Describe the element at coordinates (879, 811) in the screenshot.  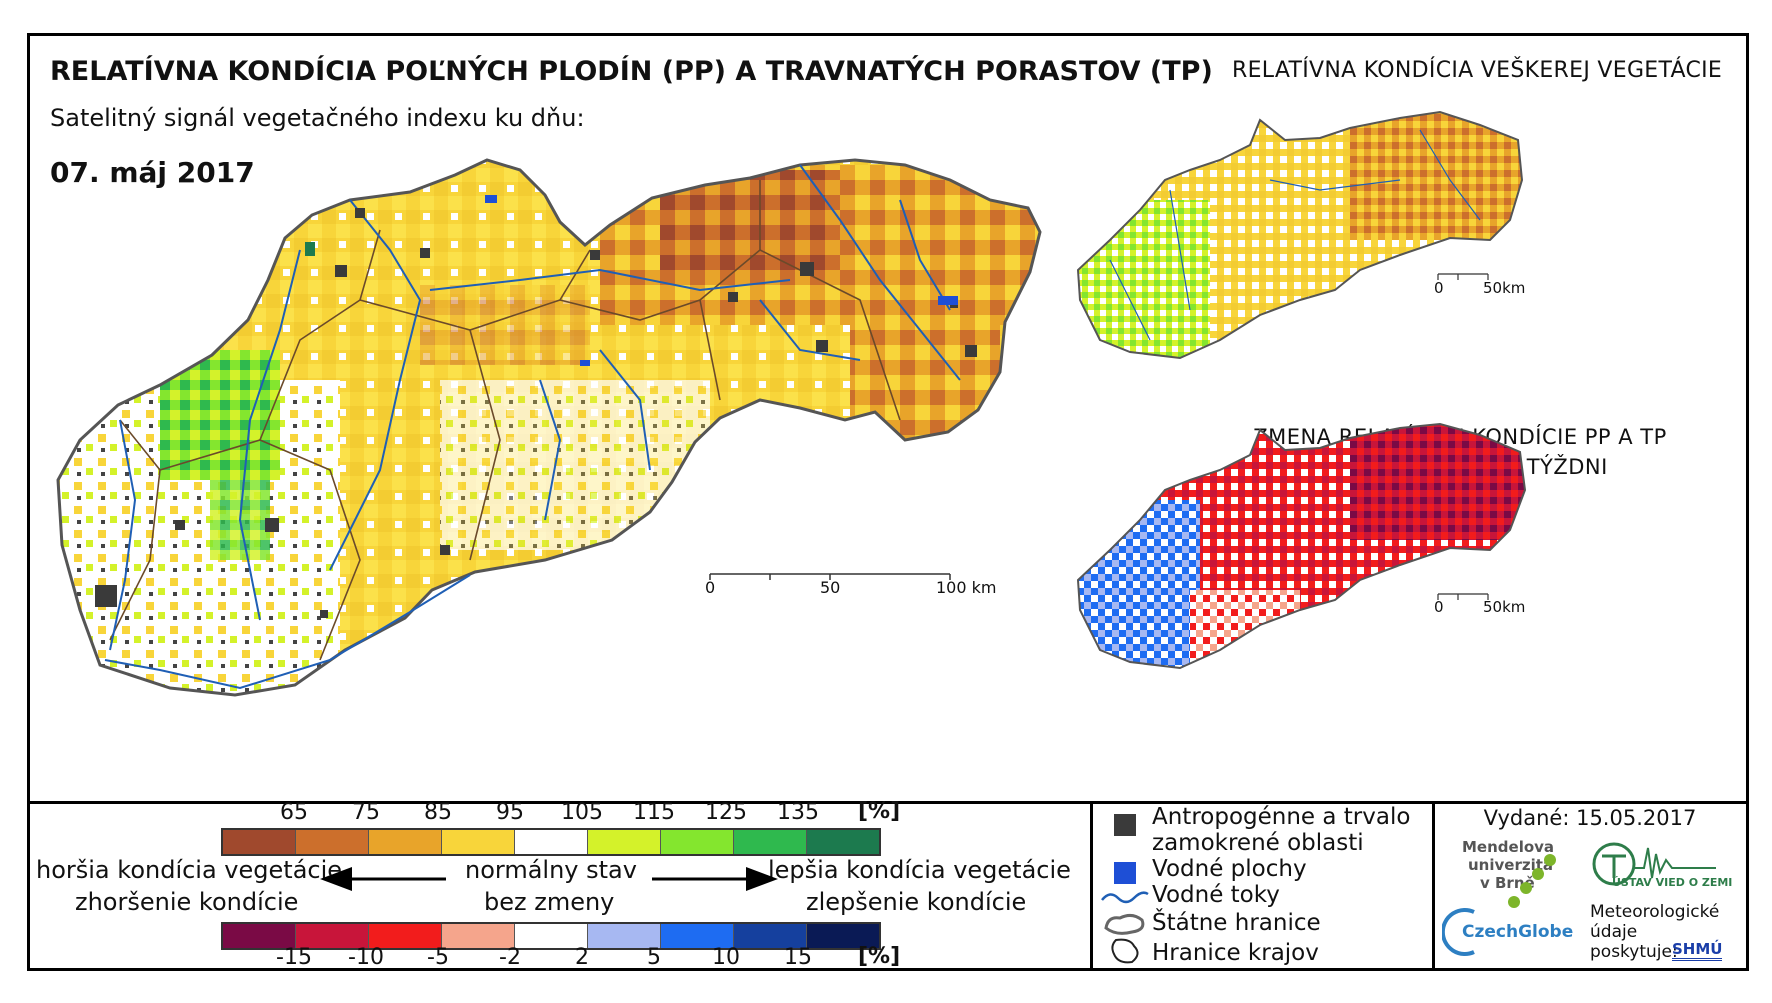
I see `cond-unit: [%]` at that location.